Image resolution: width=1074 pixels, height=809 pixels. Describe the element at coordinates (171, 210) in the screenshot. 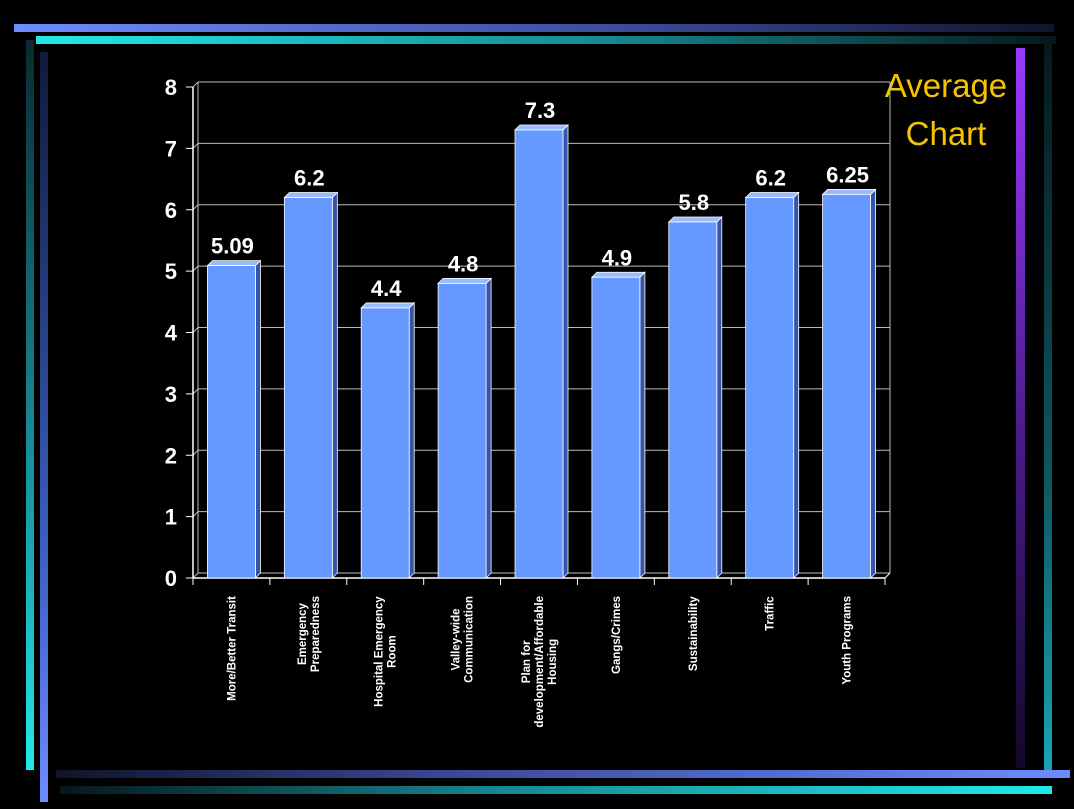

I see `y-tick-label: 6` at that location.